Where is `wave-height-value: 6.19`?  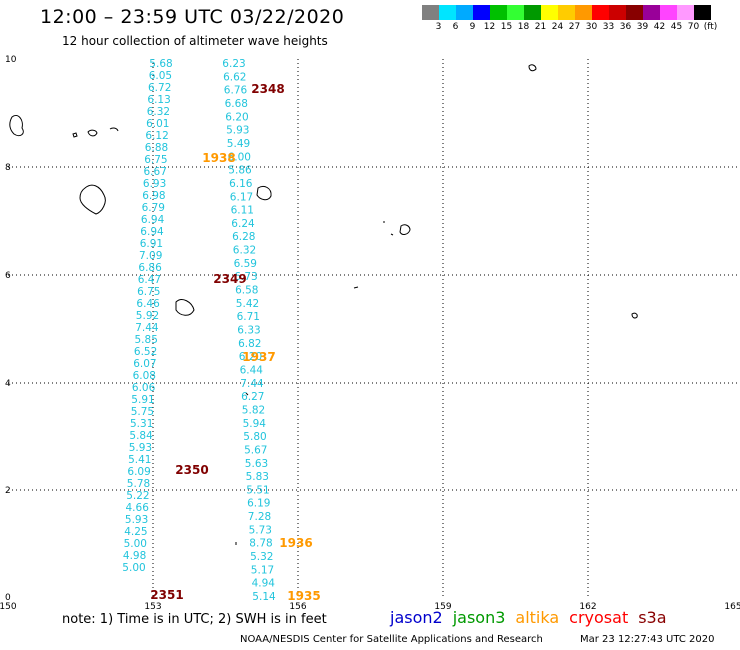
wave-height-value: 6.19 is located at coordinates (258, 504).